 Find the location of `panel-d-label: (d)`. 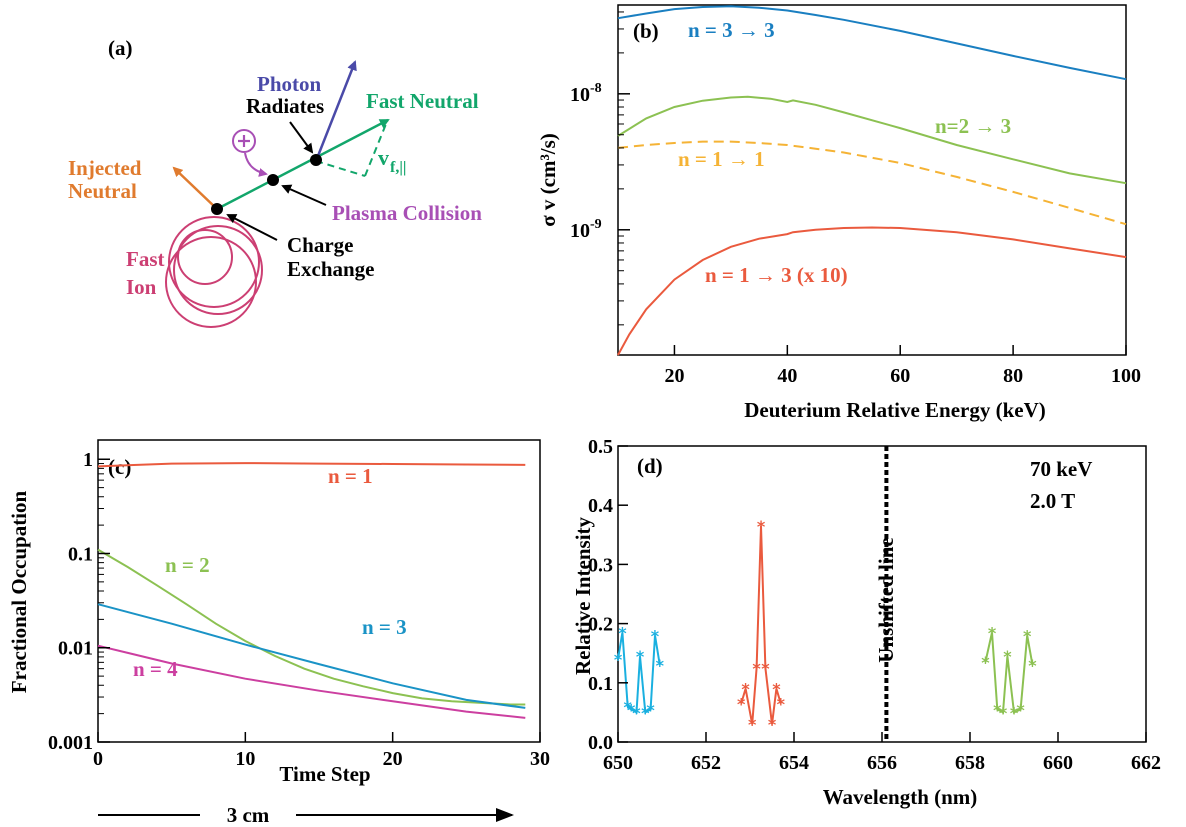

panel-d-label: (d) is located at coordinates (650, 466).